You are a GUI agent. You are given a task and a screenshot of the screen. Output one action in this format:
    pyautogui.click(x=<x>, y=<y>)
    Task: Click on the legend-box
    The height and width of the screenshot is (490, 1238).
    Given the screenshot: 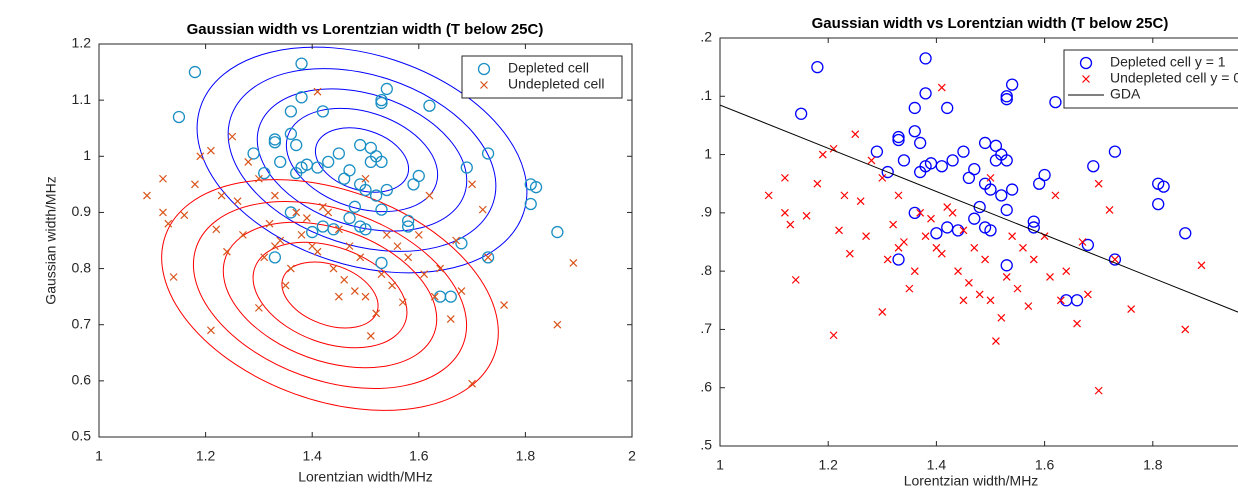 What is the action you would take?
    pyautogui.click(x=1150, y=79)
    